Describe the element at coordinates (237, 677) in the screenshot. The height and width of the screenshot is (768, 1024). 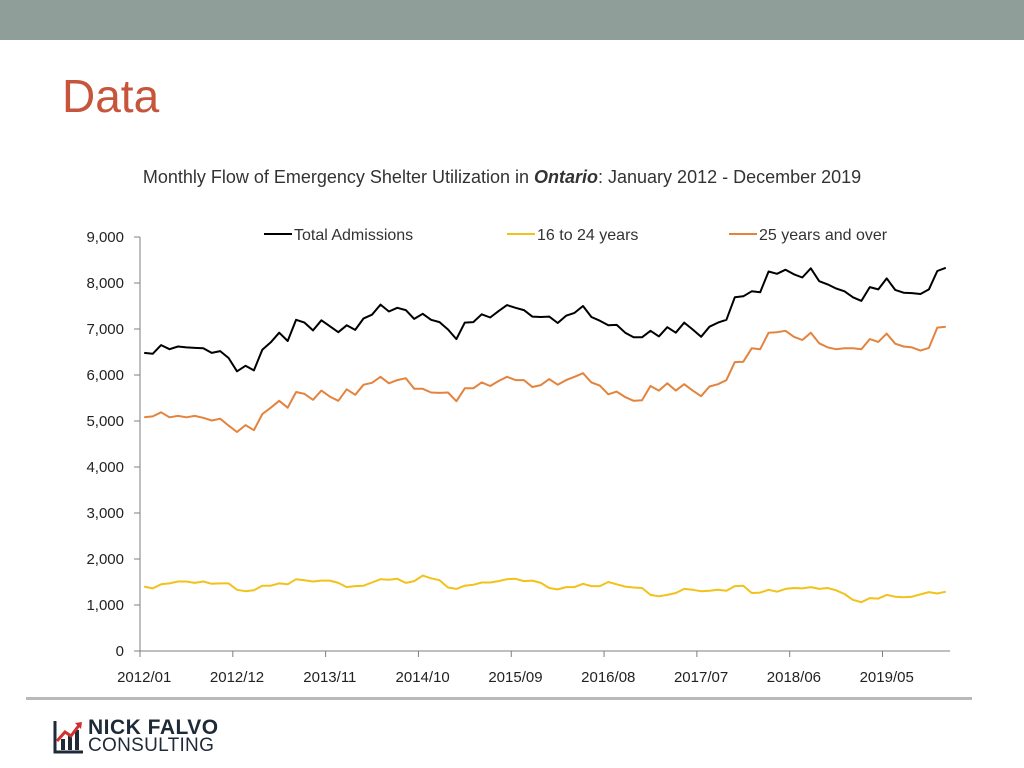
I see `x-tick-label: 2012/12` at that location.